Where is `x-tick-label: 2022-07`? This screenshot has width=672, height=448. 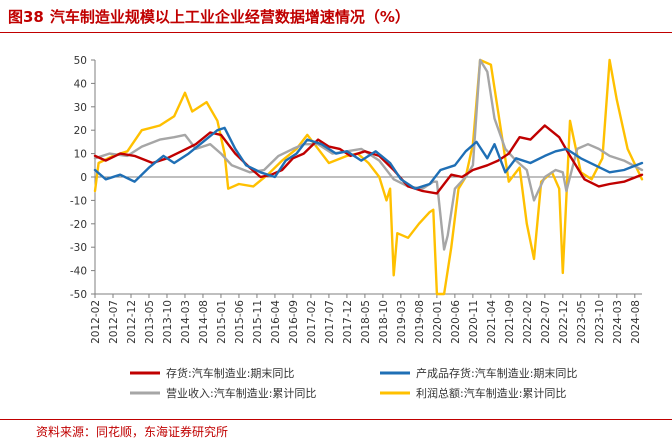
x-tick-label: 2022-07 is located at coordinates (546, 322).